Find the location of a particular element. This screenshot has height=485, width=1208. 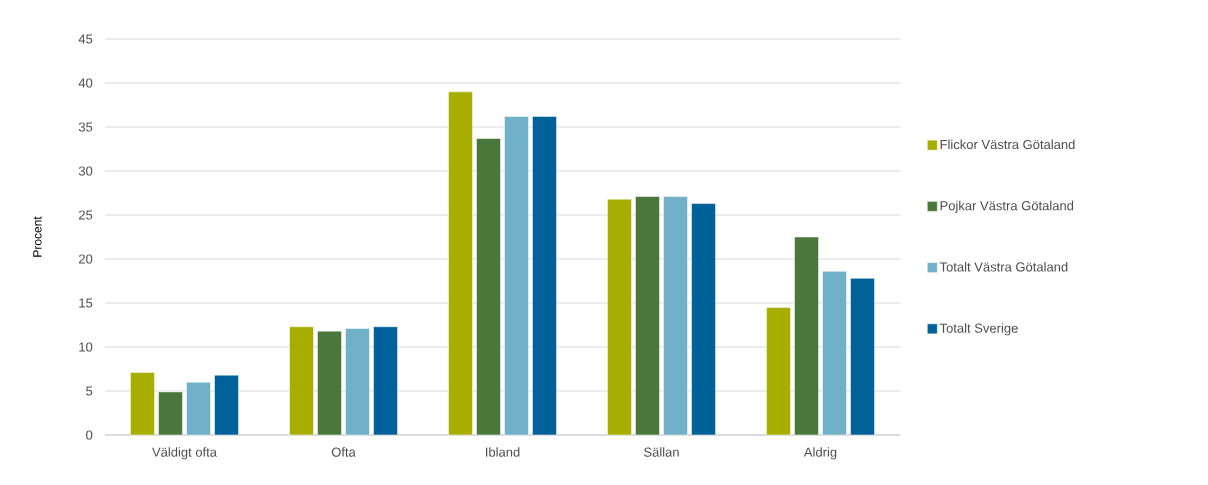

legend-label: Flickor Västra Götaland is located at coordinates (1007, 144).